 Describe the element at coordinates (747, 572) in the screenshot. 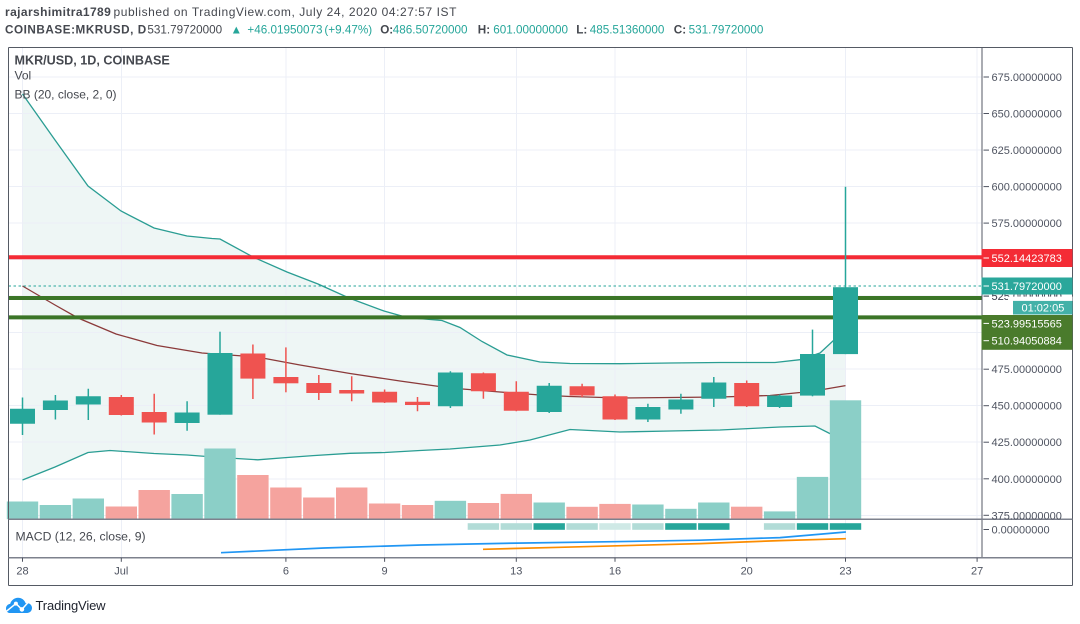

I see `svg-text: 20` at that location.